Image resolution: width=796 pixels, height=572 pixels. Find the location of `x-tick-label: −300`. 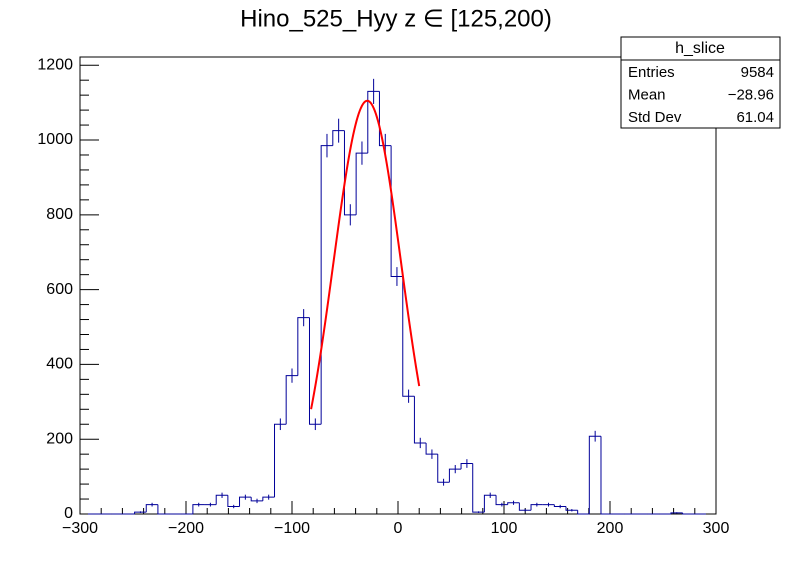

x-tick-label: −300 is located at coordinates (80, 528).